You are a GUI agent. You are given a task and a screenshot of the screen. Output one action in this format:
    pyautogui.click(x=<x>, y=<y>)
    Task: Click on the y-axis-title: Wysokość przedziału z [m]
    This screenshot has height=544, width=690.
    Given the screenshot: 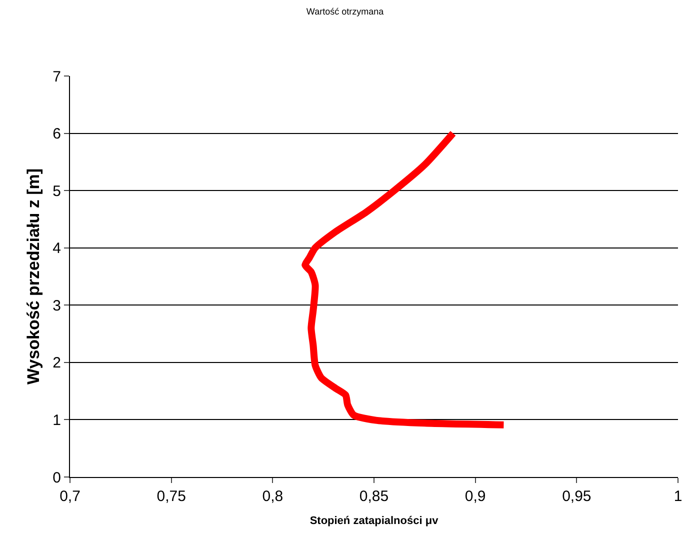 What is the action you would take?
    pyautogui.click(x=34, y=276)
    